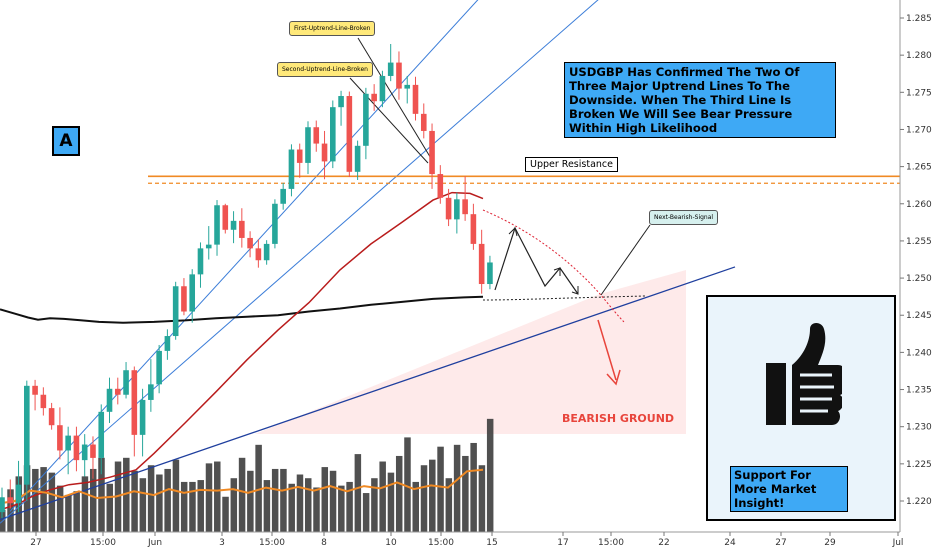  Describe the element at coordinates (513, 232) in the screenshot. I see `projection-arrow-top` at that location.